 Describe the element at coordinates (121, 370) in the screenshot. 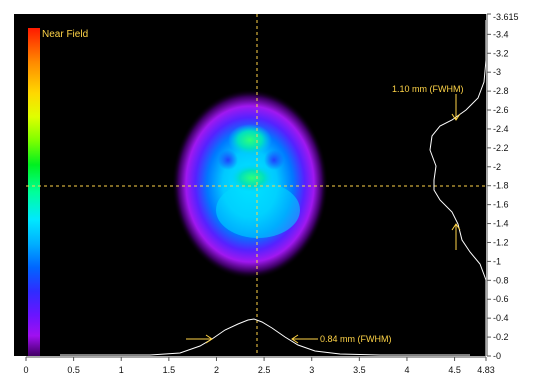

I see `x-tick-label: 1` at that location.